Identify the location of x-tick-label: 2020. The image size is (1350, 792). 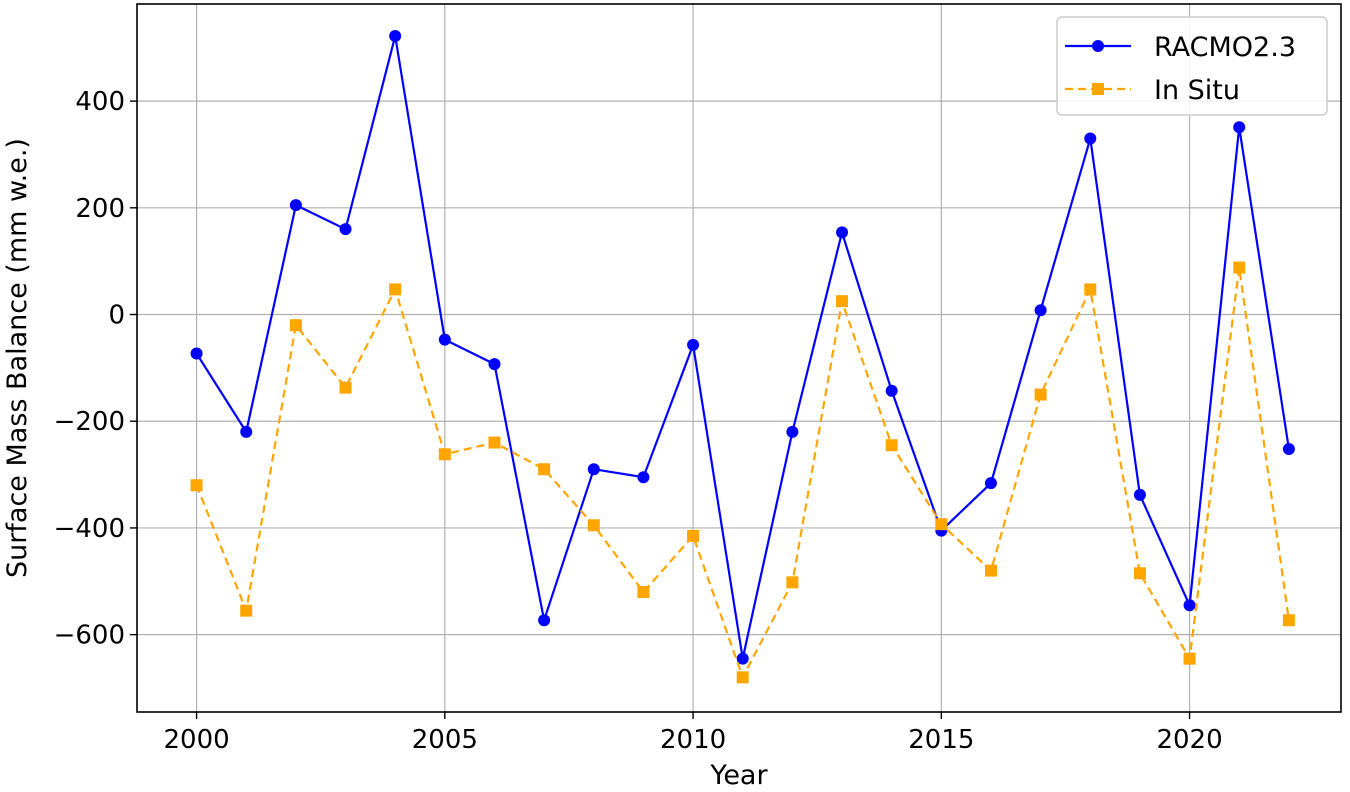
(1189, 740).